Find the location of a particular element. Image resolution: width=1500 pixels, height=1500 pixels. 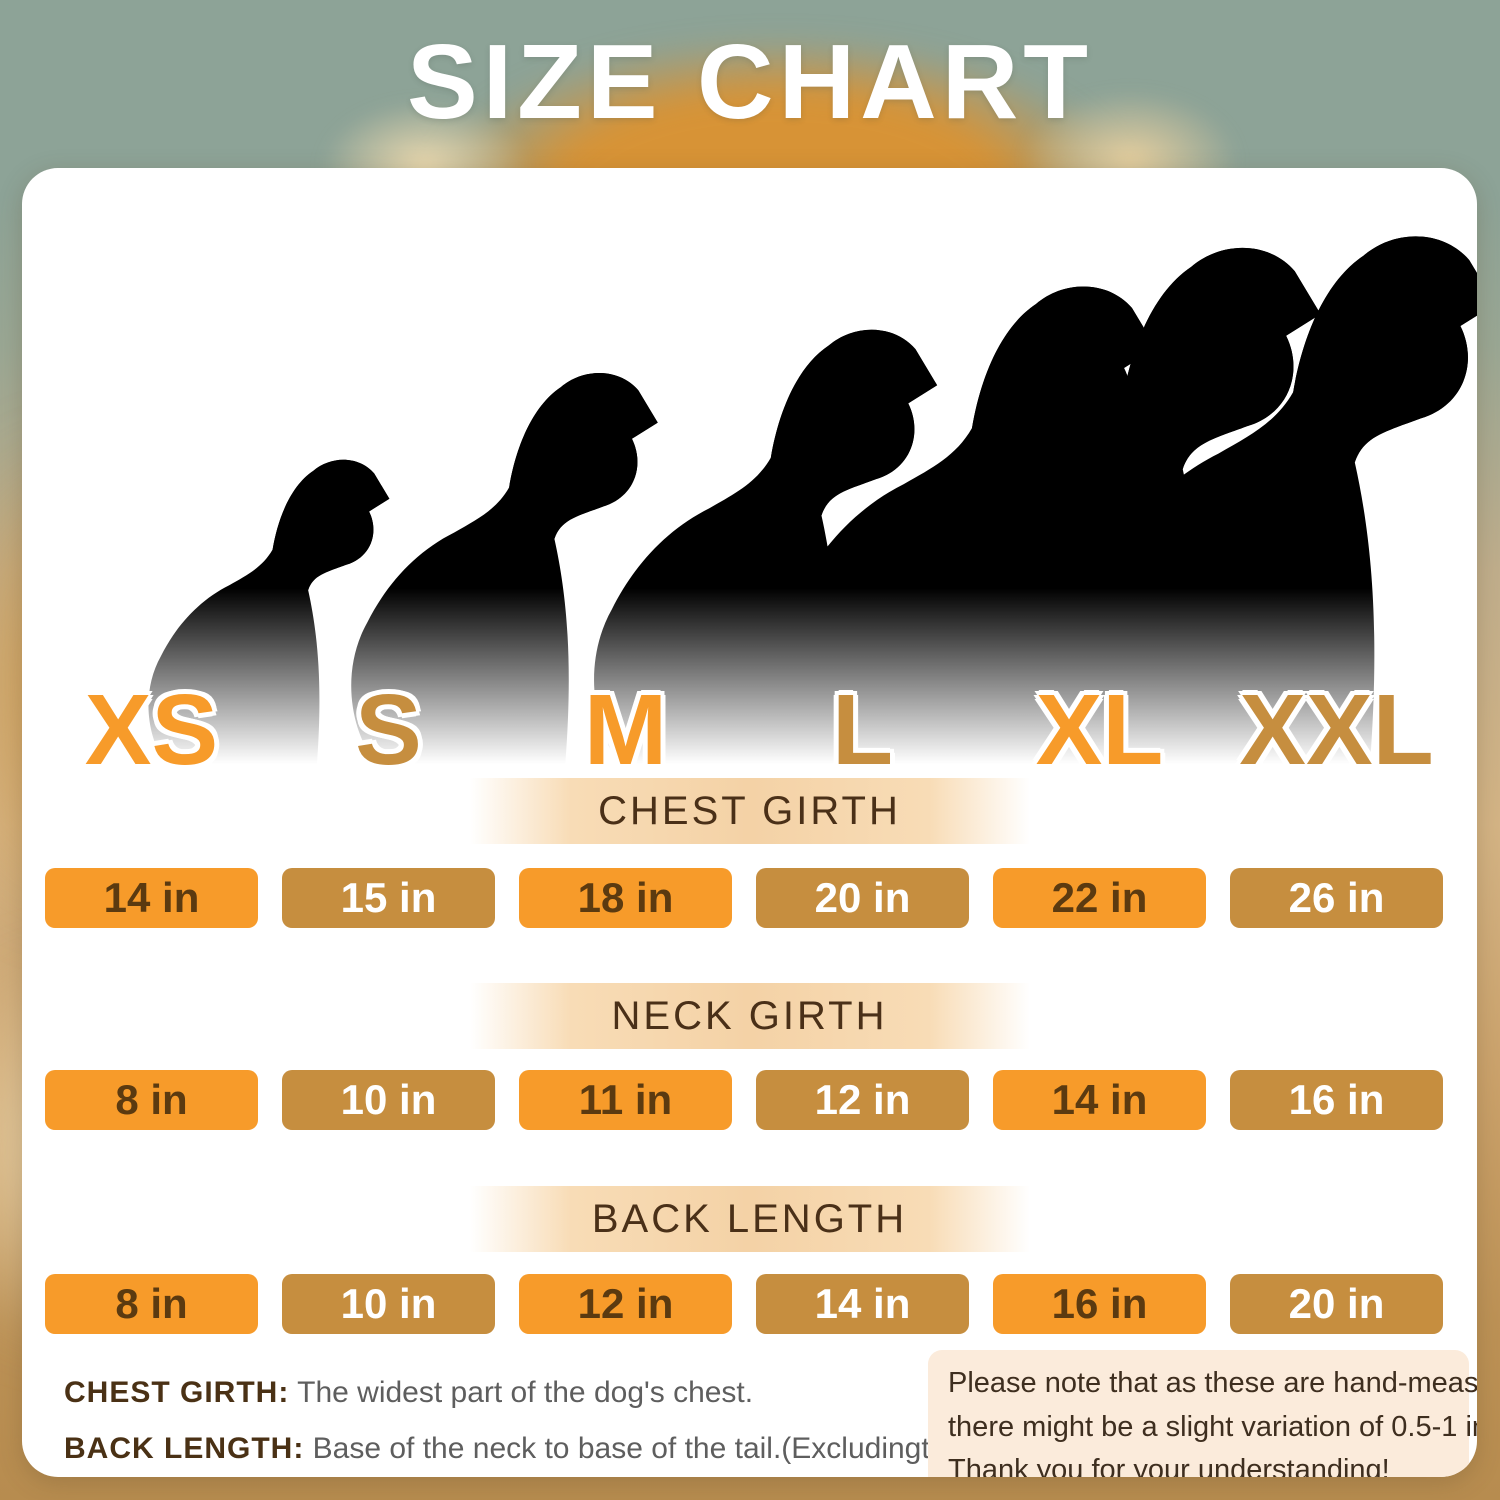

measurement-cell: 11 in is located at coordinates (625, 1100).